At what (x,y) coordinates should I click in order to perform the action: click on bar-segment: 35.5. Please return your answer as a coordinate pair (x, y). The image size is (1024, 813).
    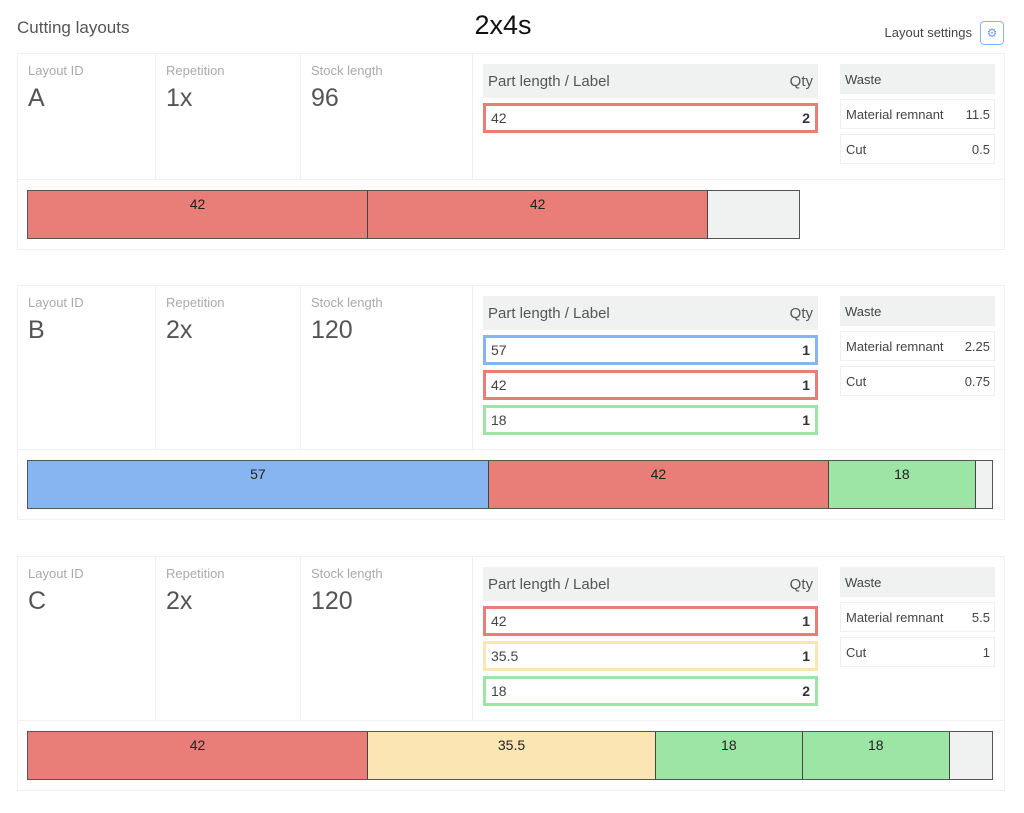
    Looking at the image, I should click on (512, 755).